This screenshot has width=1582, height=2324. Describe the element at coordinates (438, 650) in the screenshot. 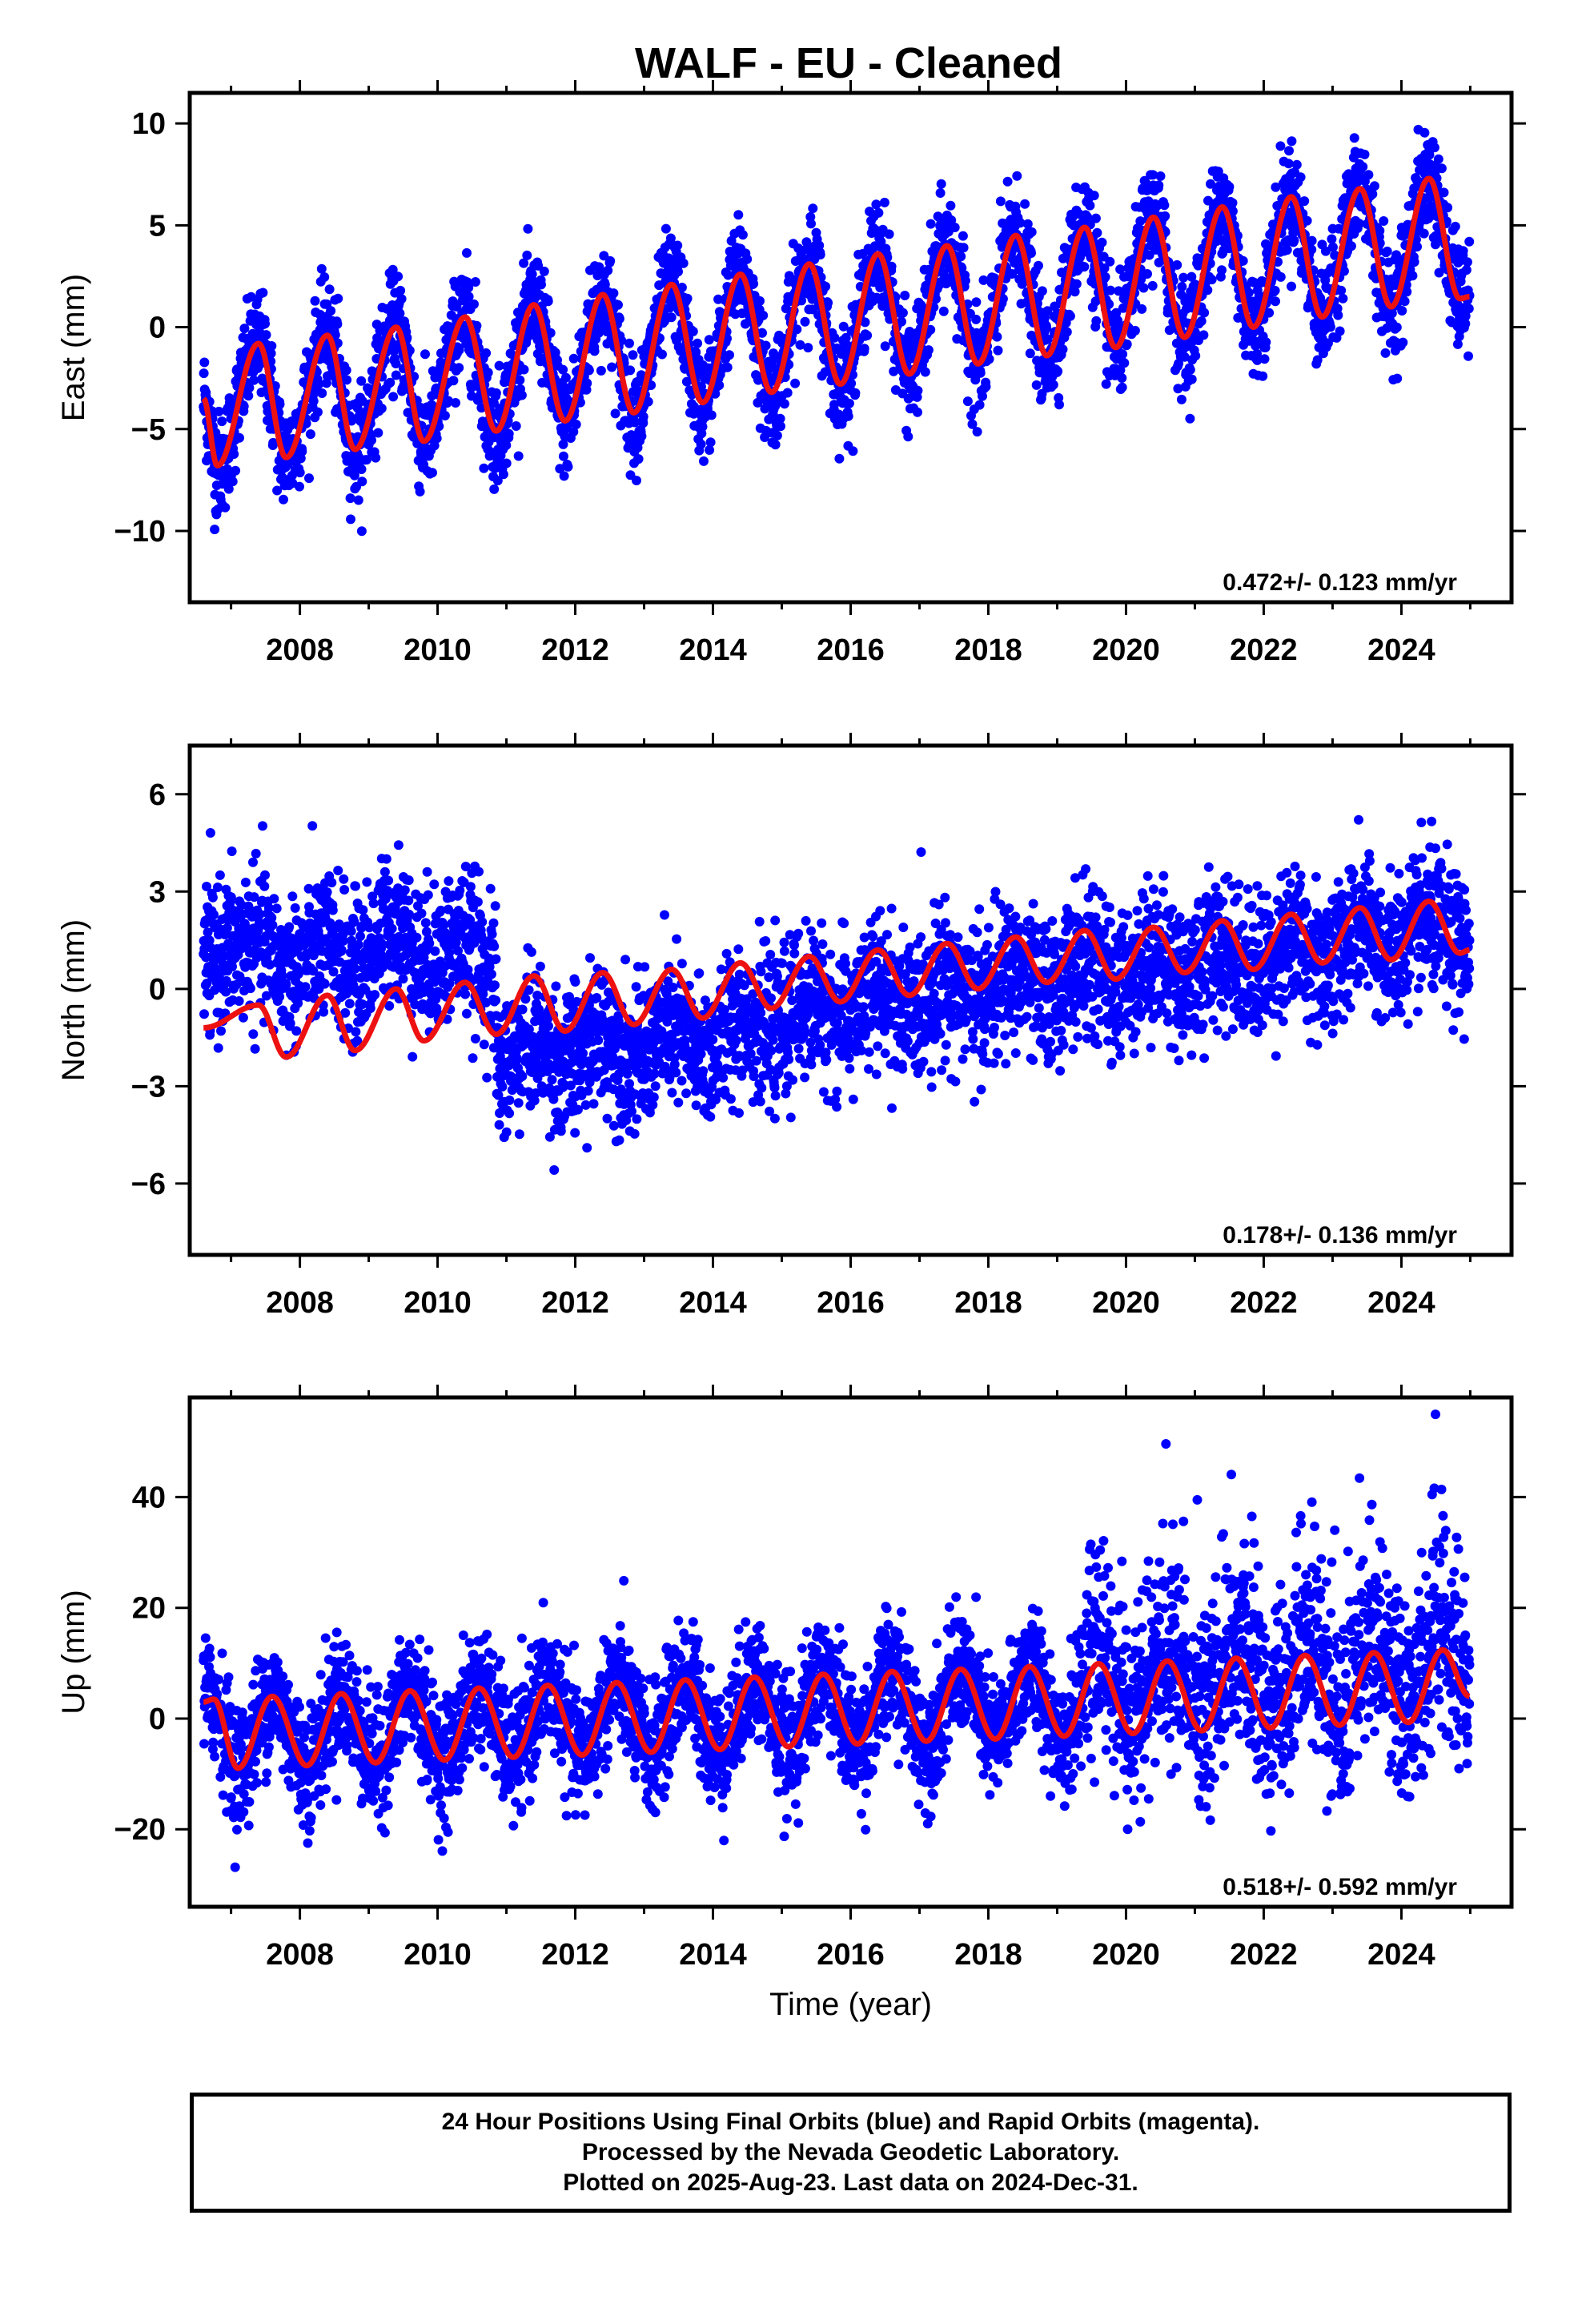

I see `x-tick-label: 2010` at that location.